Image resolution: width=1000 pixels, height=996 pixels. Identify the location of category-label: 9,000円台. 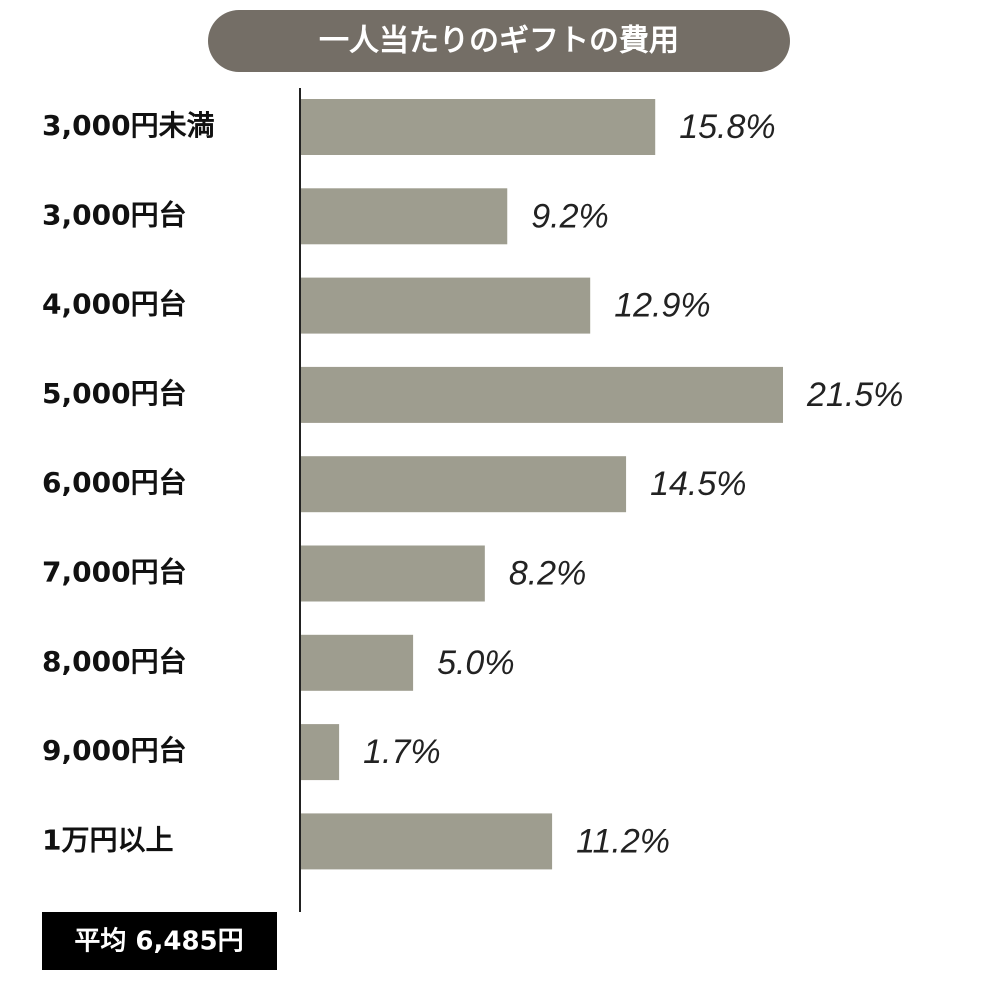
(114, 750).